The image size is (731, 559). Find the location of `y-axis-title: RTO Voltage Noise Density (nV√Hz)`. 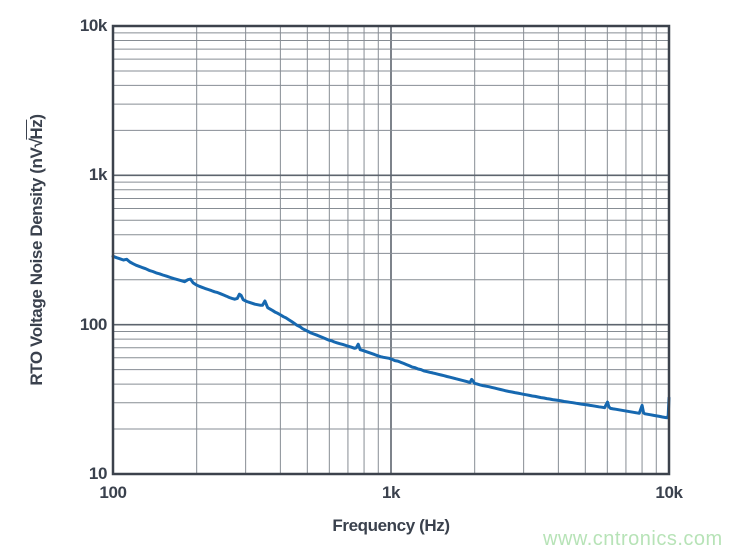

y-axis-title: RTO Voltage Noise Density (nV√Hz) is located at coordinates (37, 249).